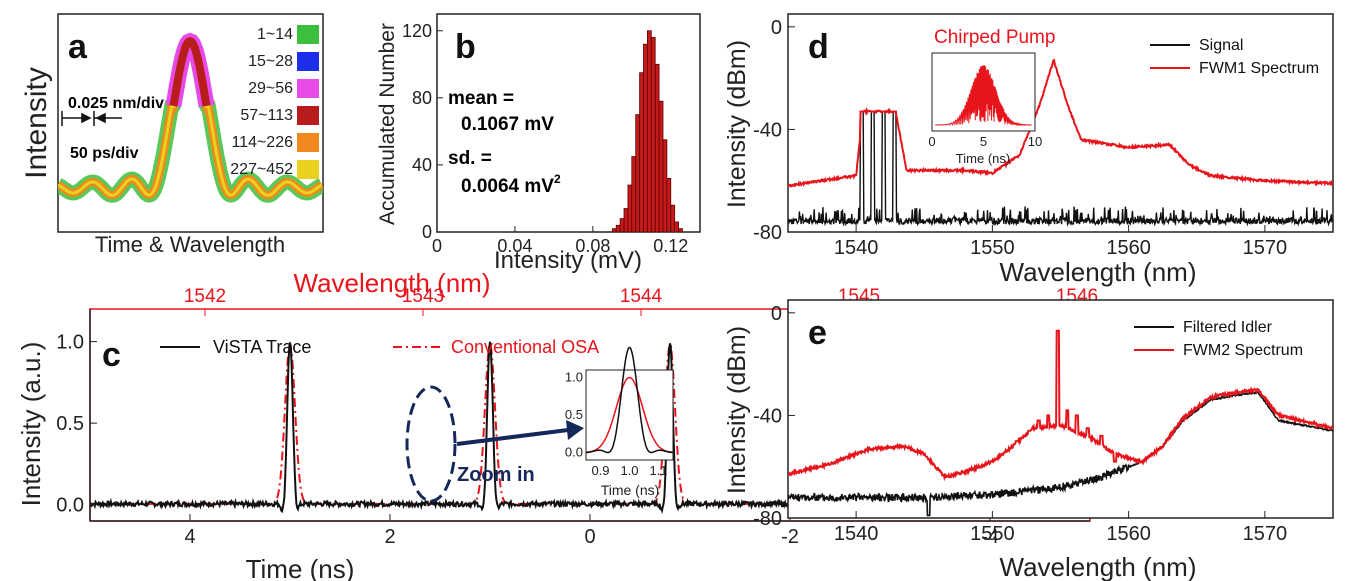 The image size is (1355, 581). I want to click on panel-a-legend-label-0: 1~14, so click(275, 34).